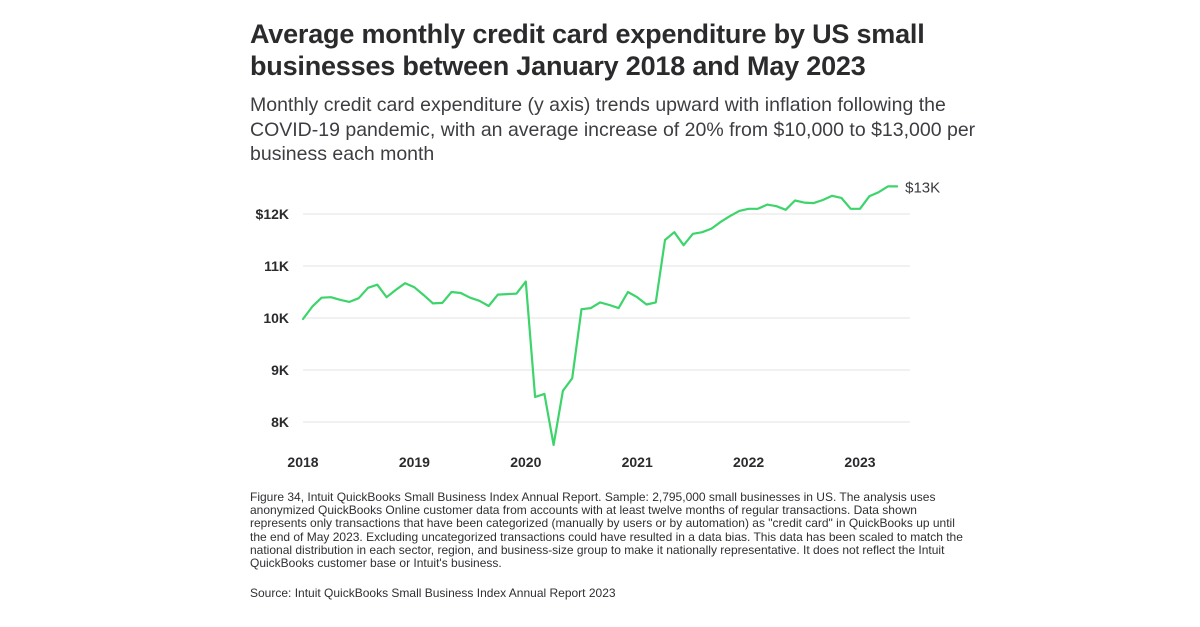 This screenshot has width=1200, height=627. I want to click on y-tick-label: 11K, so click(276, 266).